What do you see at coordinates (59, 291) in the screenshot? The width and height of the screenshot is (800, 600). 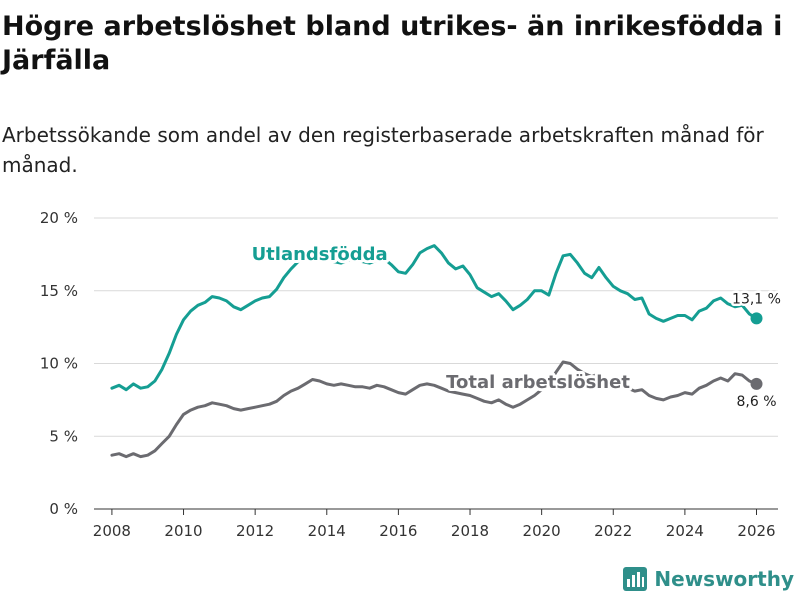 I see `y-tick-label: 15 %` at bounding box center [59, 291].